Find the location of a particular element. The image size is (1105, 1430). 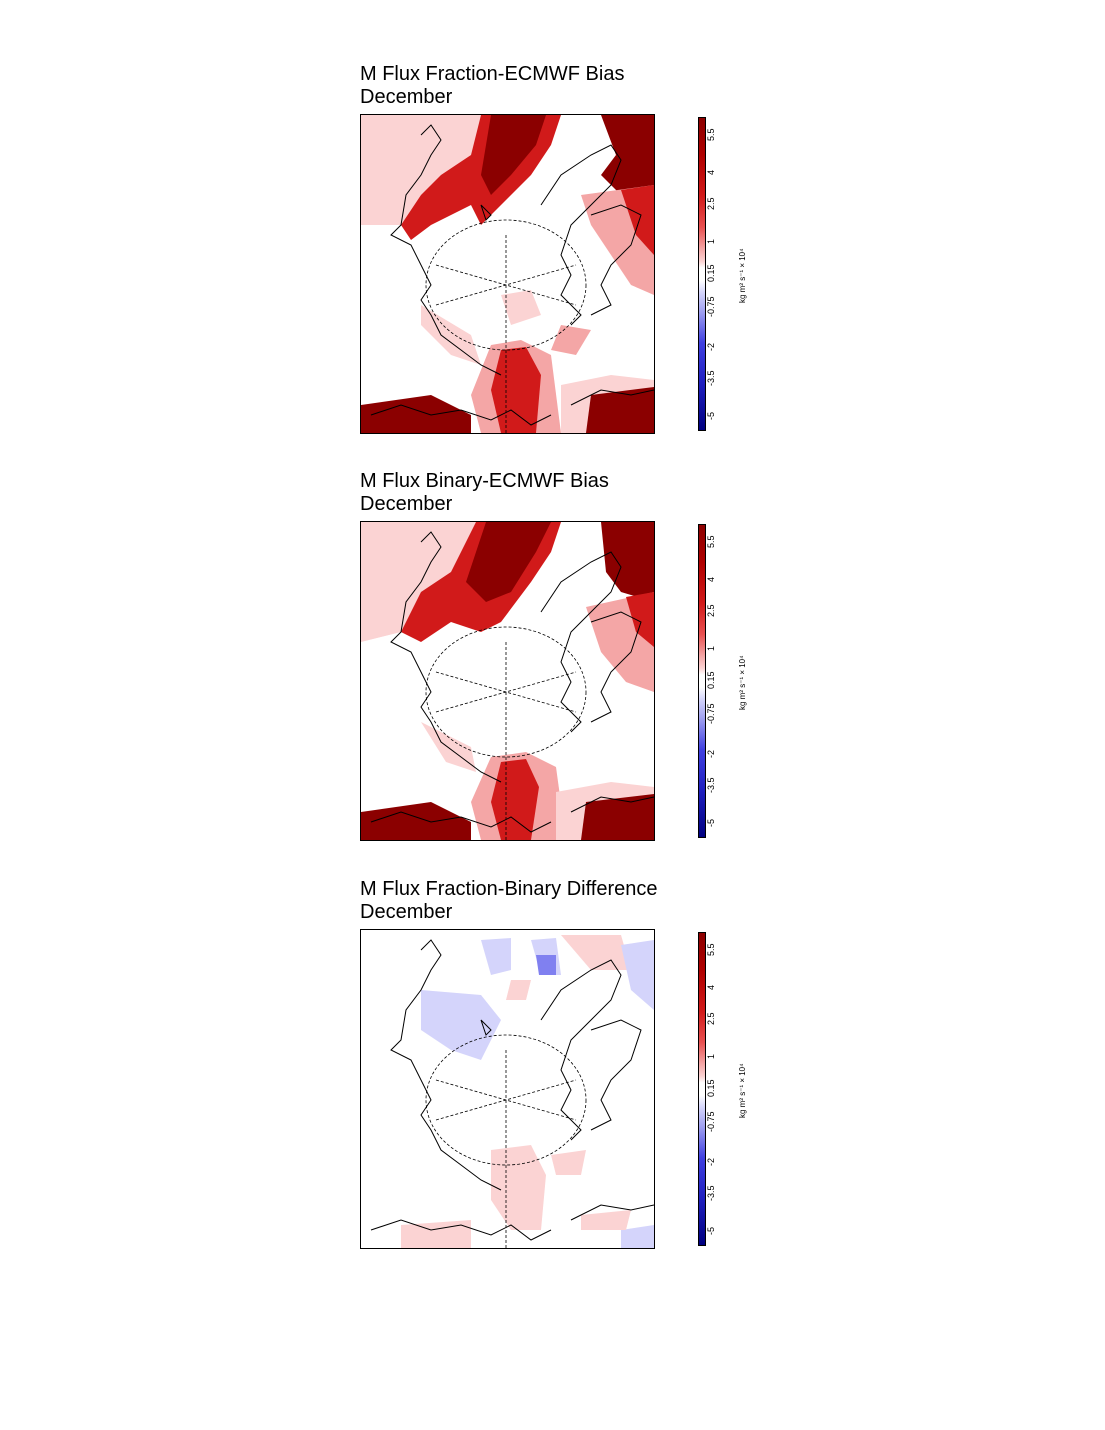

panel-title: M Flux Binary-ECMWF Bias December is located at coordinates (484, 493).